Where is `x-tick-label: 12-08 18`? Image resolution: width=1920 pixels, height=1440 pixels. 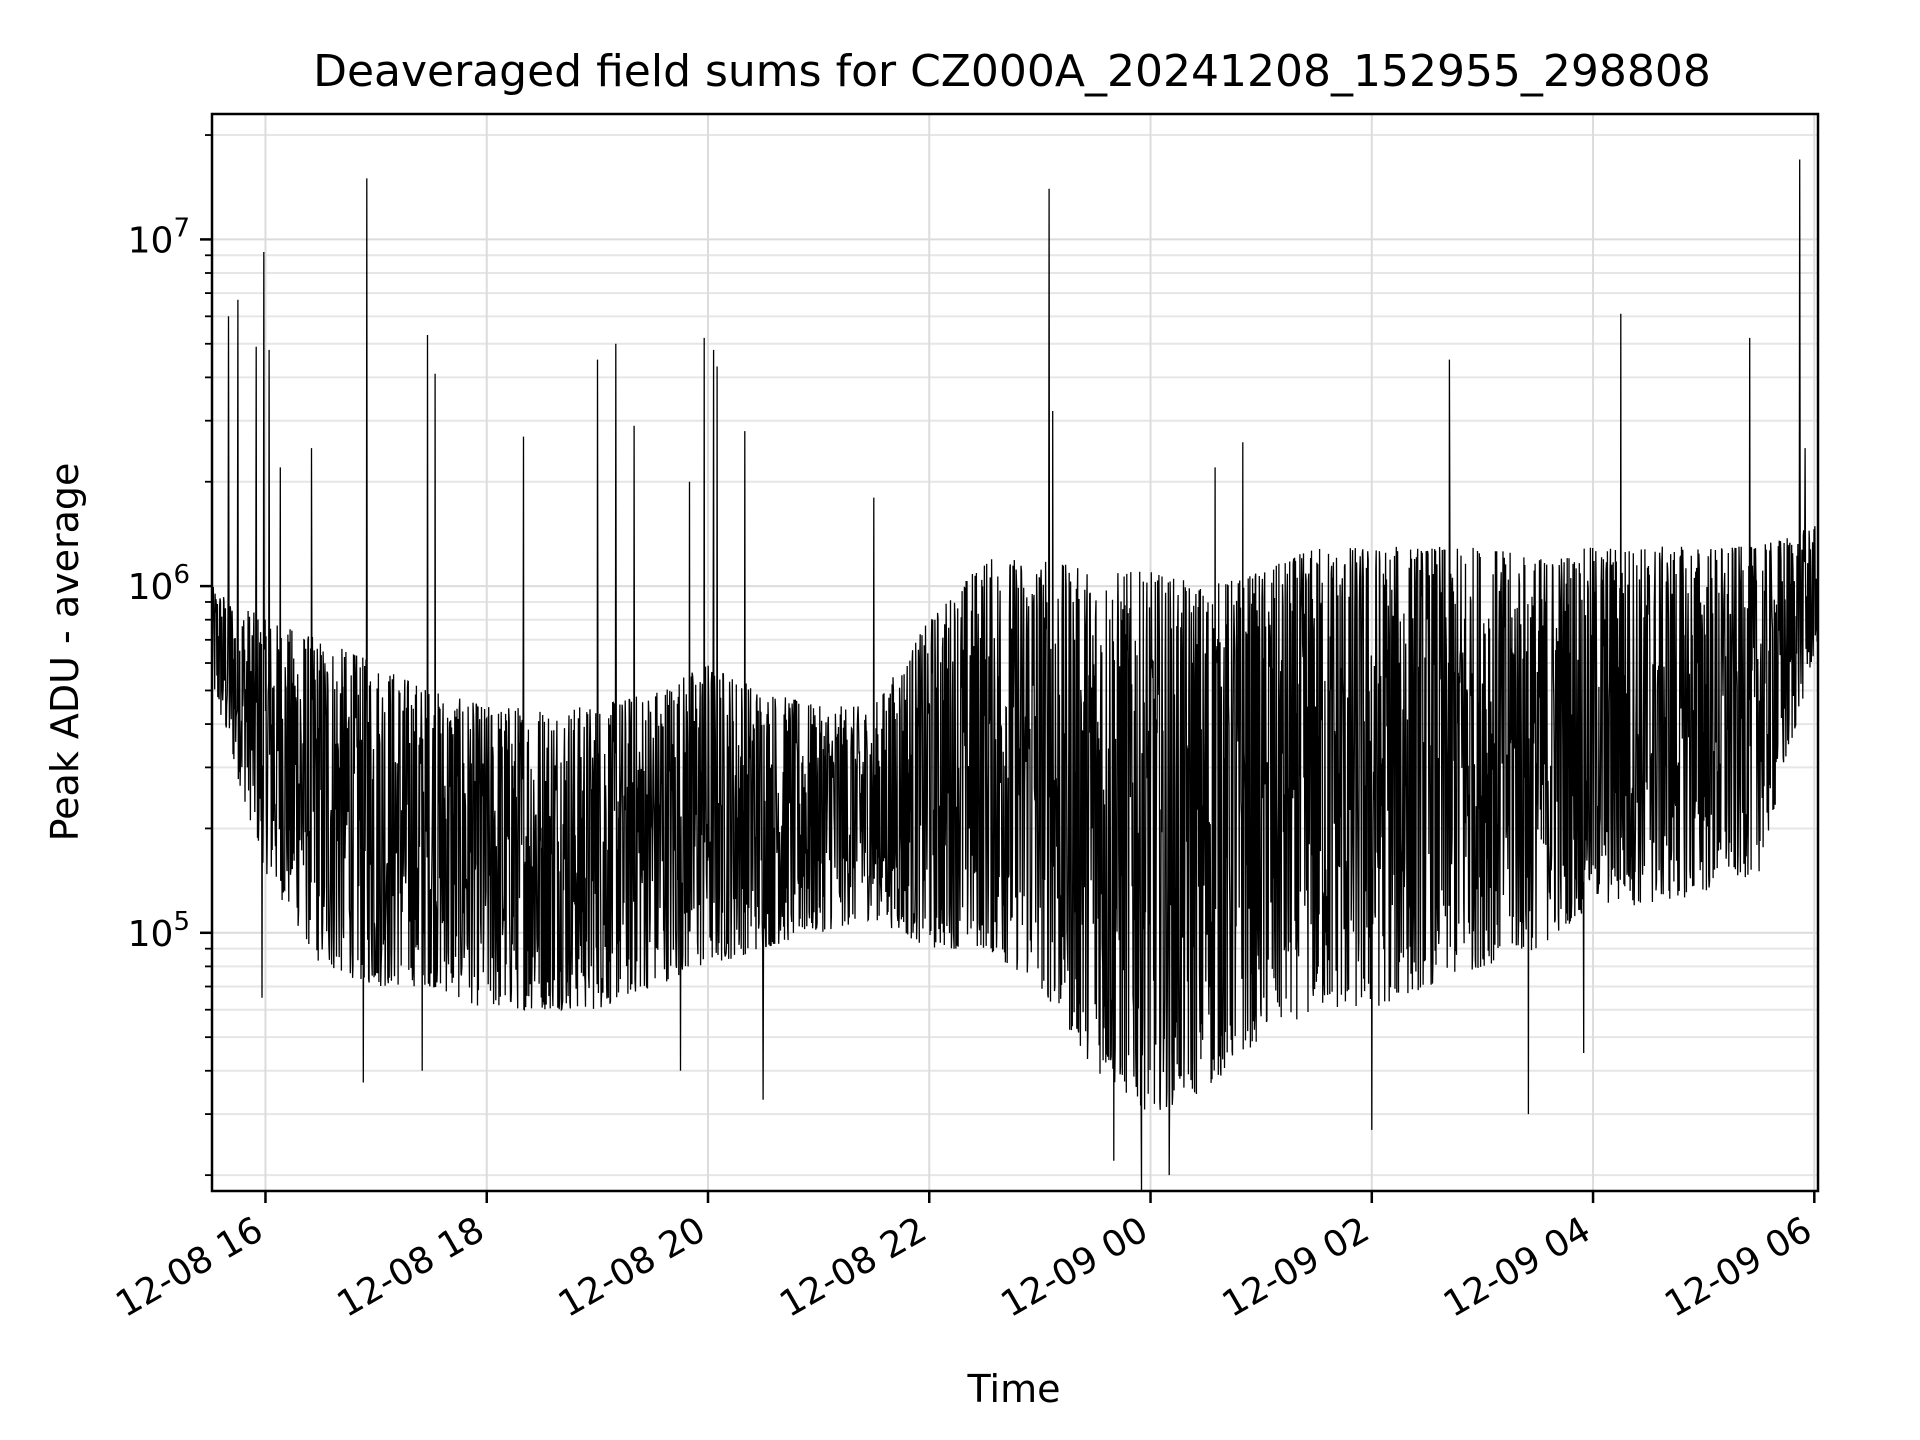
x-tick-label: 12-08 18 is located at coordinates (411, 1267).